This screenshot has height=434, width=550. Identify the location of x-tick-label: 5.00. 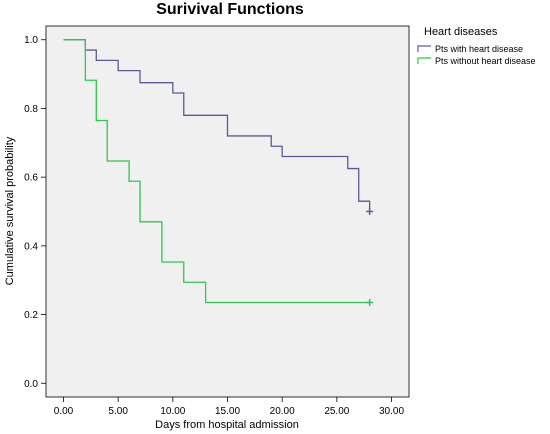
(118, 411).